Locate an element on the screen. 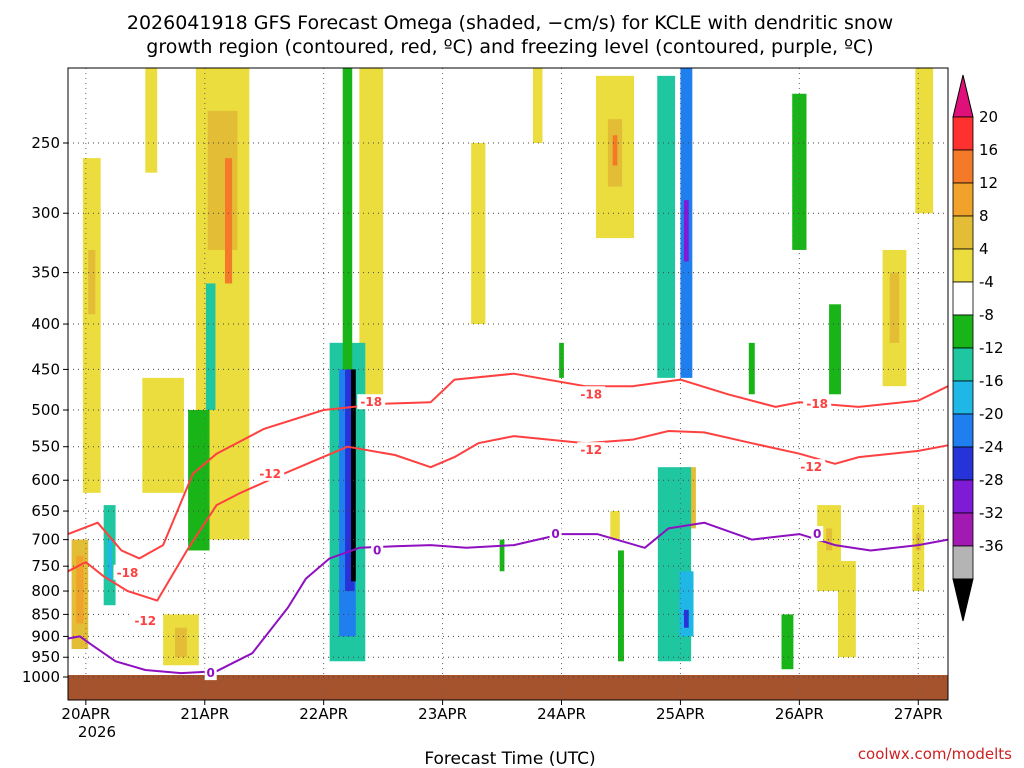 Image resolution: width=1024 pixels, height=768 pixels. x-tick-label: 23APR is located at coordinates (442, 714).